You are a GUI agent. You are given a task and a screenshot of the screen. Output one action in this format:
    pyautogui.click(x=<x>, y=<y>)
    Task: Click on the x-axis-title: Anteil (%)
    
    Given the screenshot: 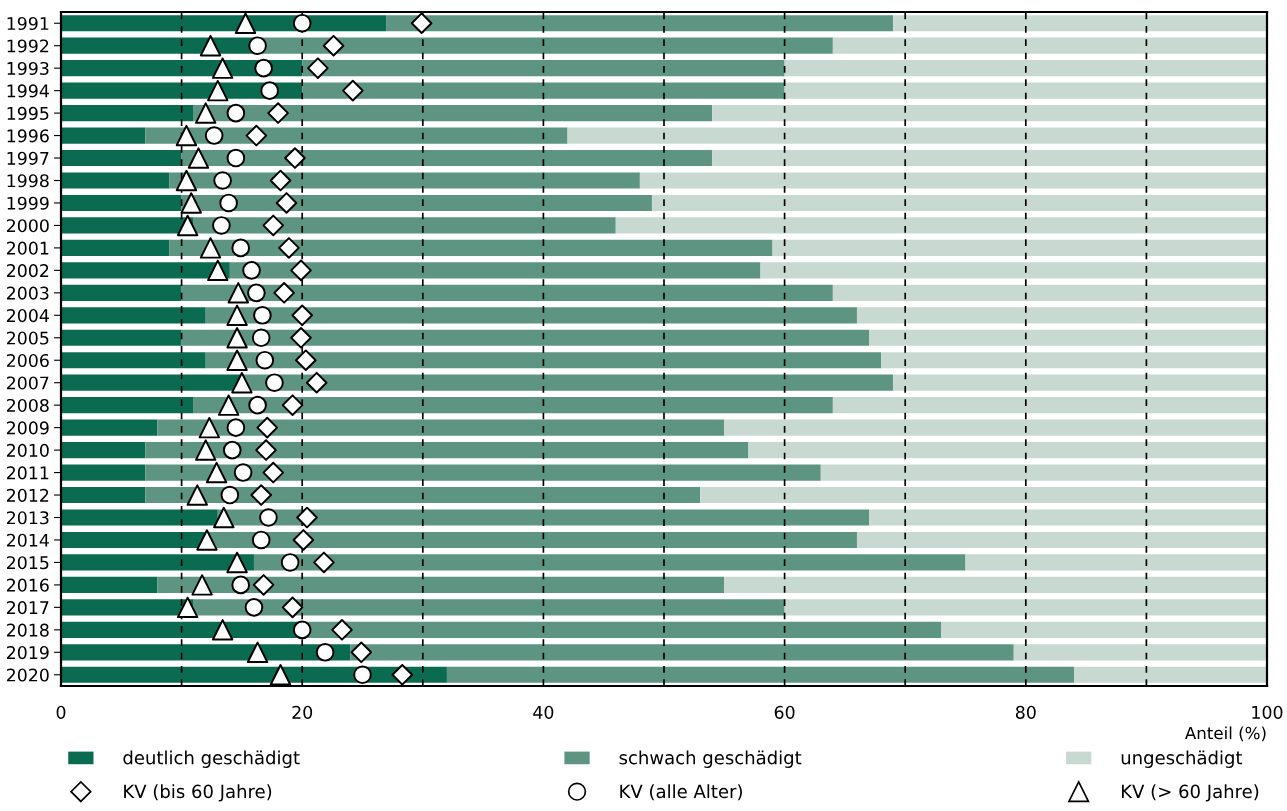 What is the action you would take?
    pyautogui.click(x=1225, y=734)
    